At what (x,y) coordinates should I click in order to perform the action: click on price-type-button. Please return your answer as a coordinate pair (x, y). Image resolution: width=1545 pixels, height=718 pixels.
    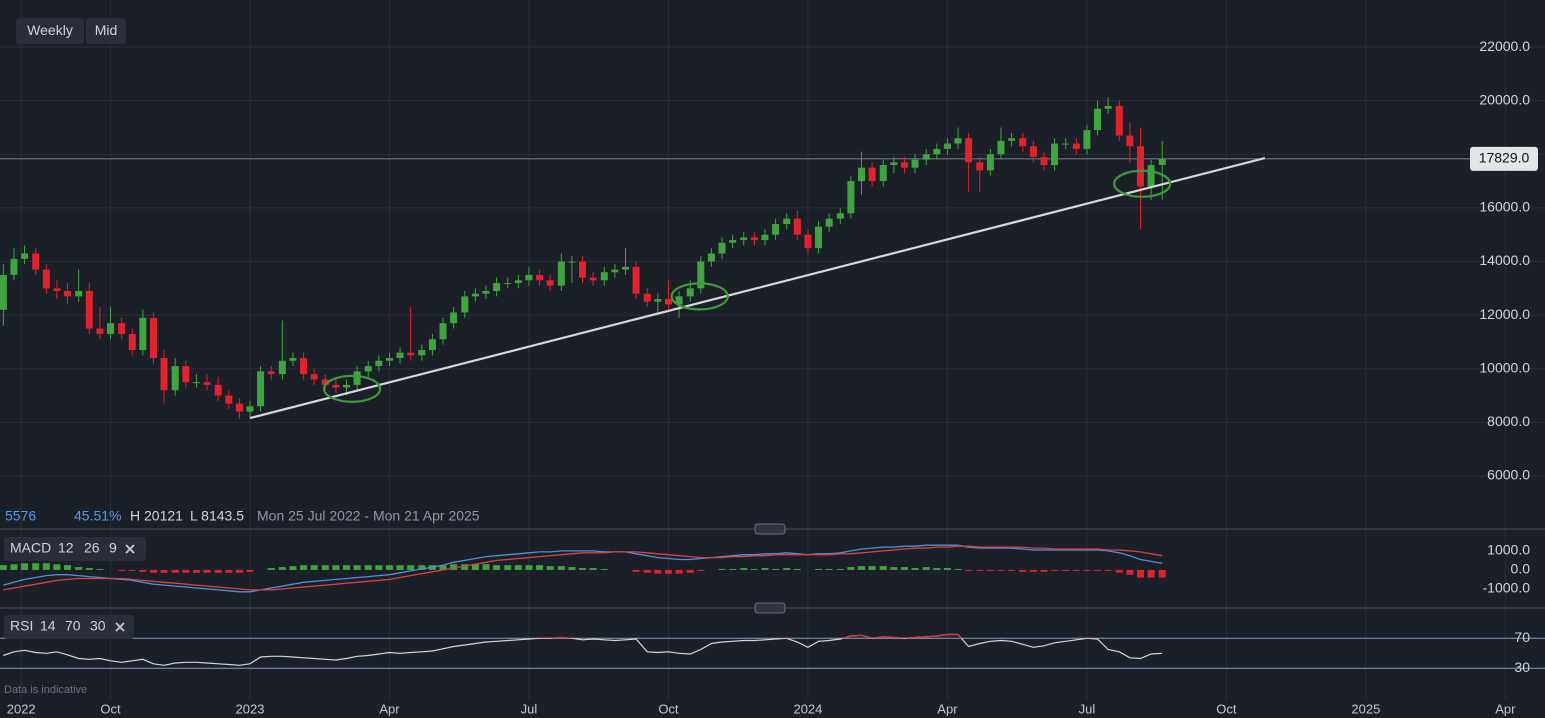
    Looking at the image, I should click on (106, 31).